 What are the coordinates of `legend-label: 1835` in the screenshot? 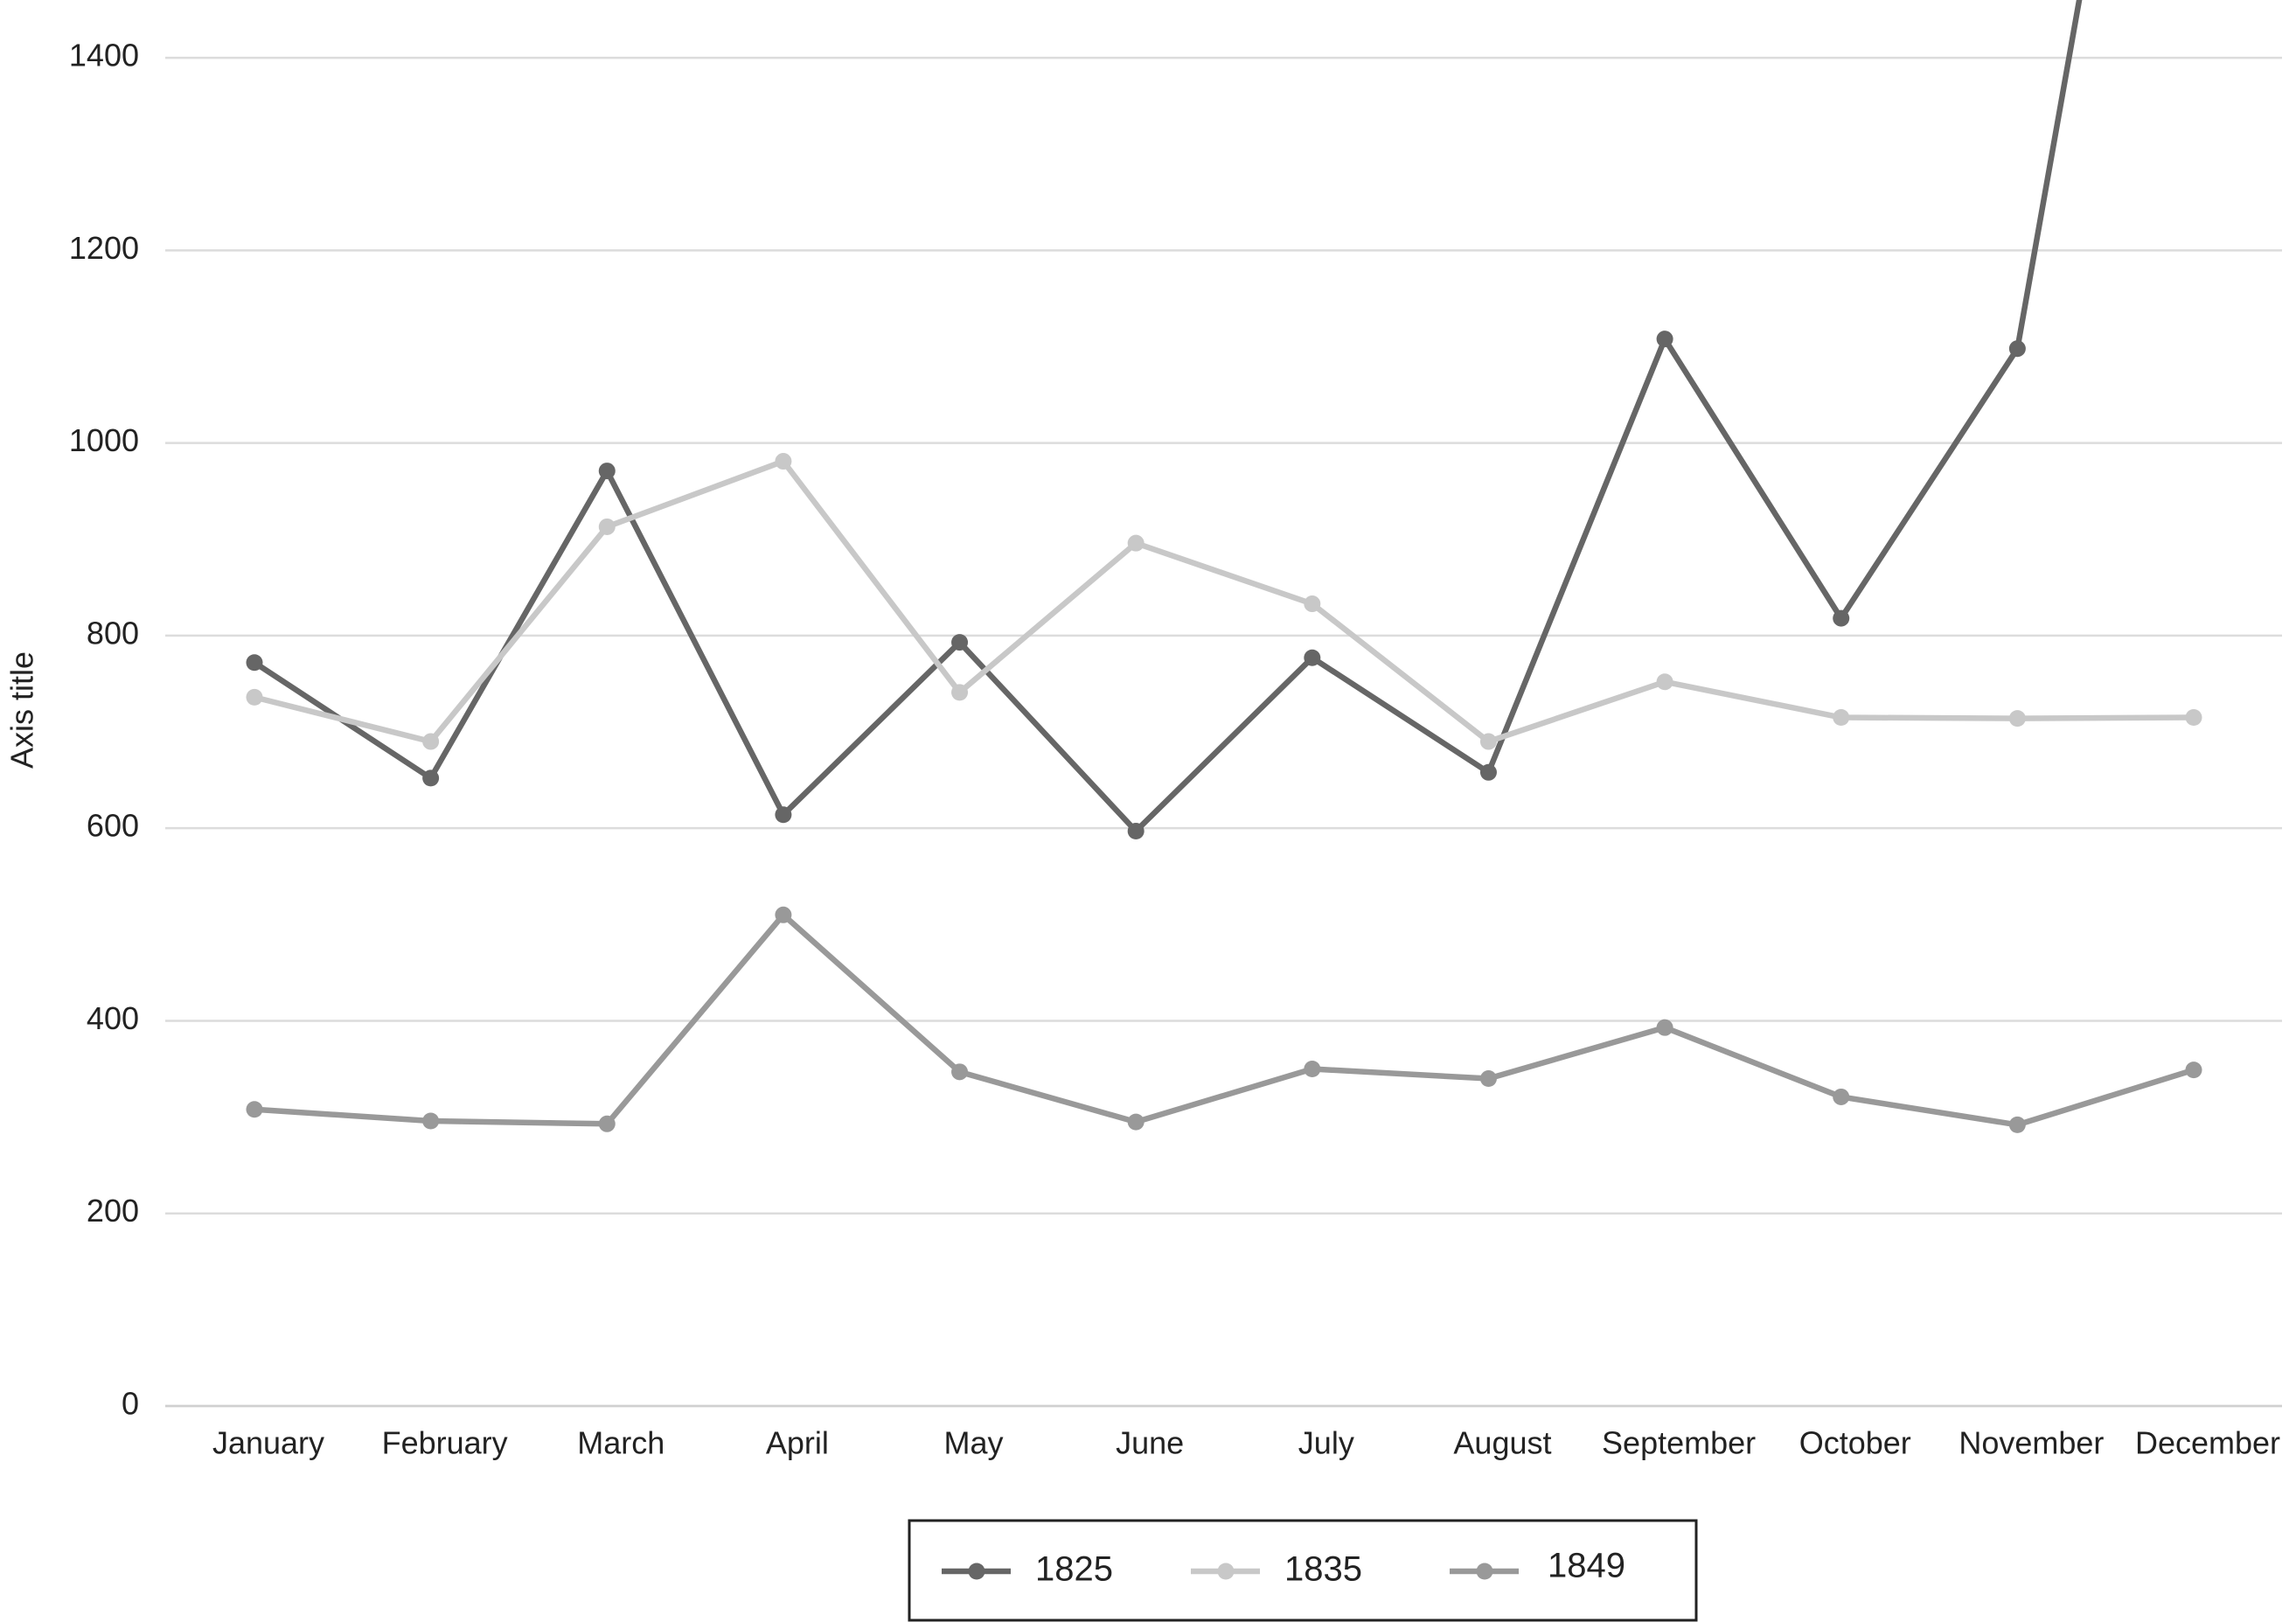 It's located at (1323, 1569).